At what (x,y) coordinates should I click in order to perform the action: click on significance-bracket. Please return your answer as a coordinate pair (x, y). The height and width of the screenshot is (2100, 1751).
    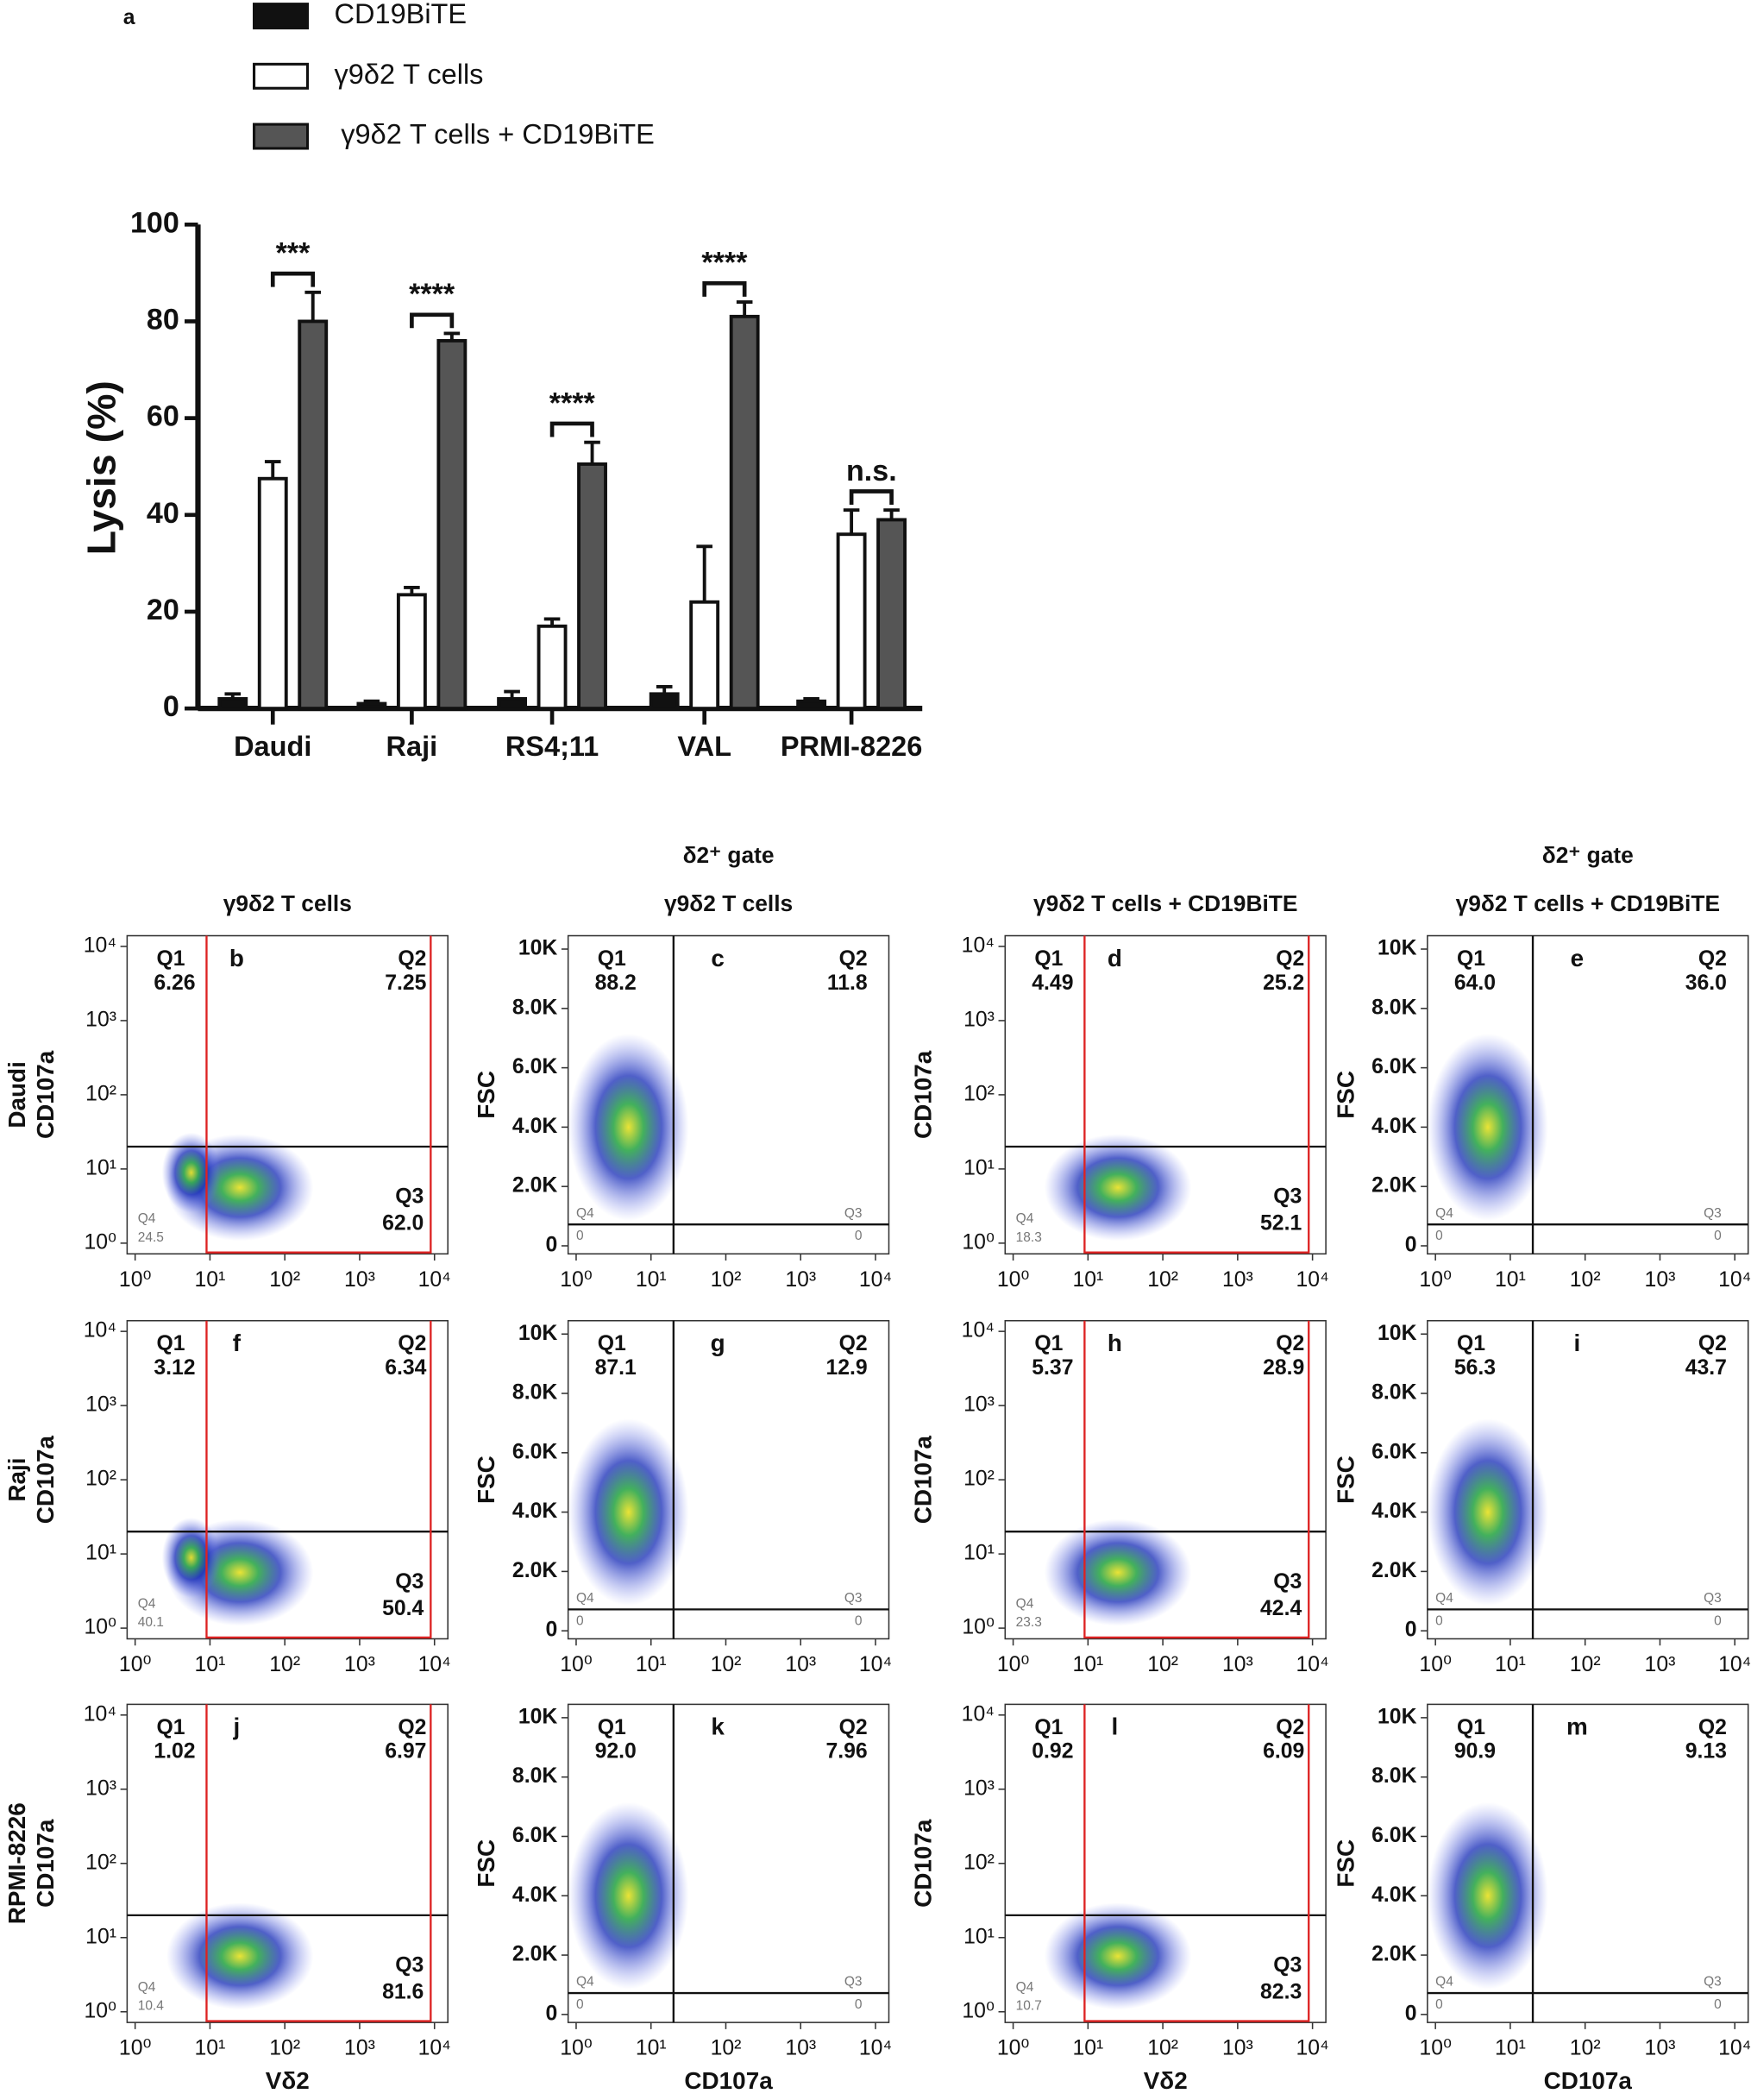
    Looking at the image, I should click on (724, 289).